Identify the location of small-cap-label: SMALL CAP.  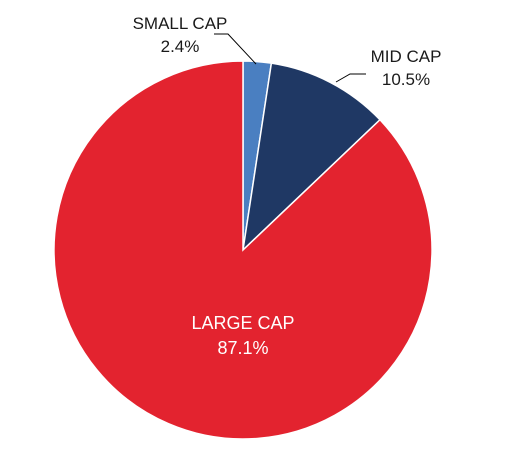
(180, 23).